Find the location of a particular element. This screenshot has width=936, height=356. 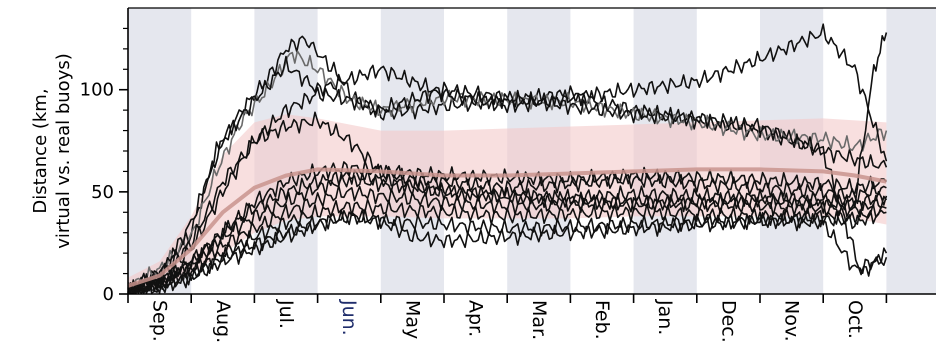

y-axis-label-line2: virtual vs. real buoys) is located at coordinates (63, 150).